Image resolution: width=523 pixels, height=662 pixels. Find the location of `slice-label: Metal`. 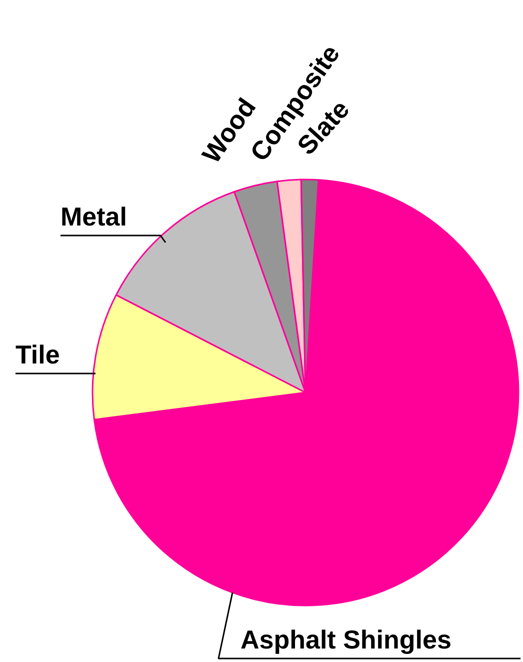

slice-label: Metal is located at coordinates (93, 217).